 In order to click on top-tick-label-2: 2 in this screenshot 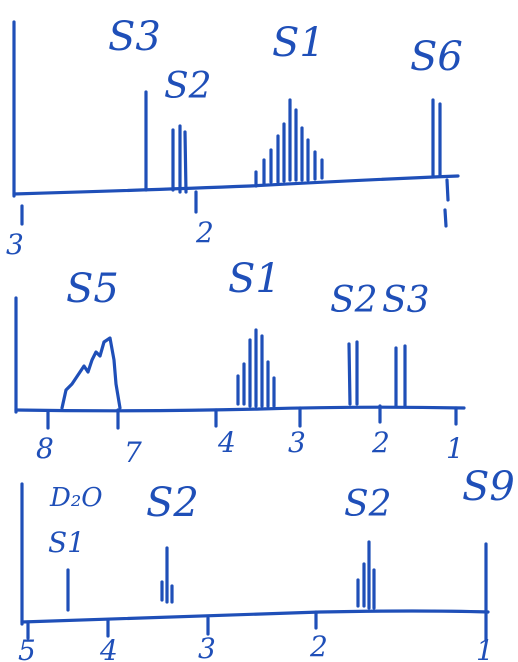, I will do `click(204, 232)`.